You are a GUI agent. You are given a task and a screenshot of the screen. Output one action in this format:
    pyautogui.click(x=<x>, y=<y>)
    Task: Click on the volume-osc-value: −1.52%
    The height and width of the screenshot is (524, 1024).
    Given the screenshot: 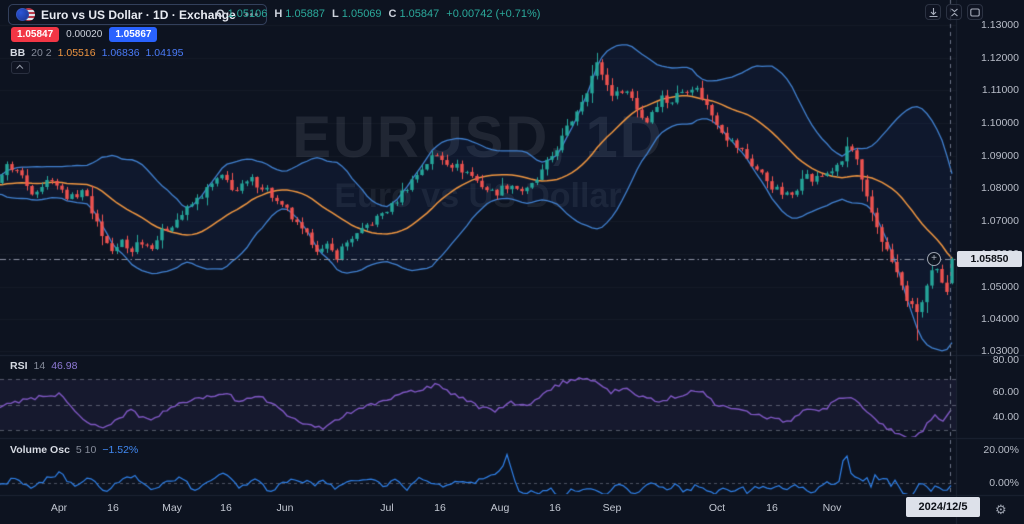 What is the action you would take?
    pyautogui.click(x=120, y=450)
    